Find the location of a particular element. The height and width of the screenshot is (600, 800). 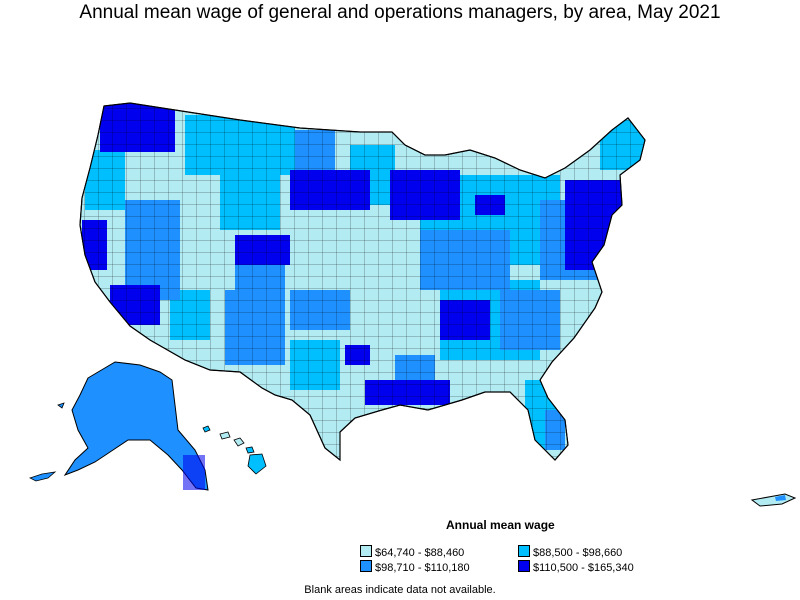

legend-label-3: $98,710 - $110,180 is located at coordinates (422, 568).